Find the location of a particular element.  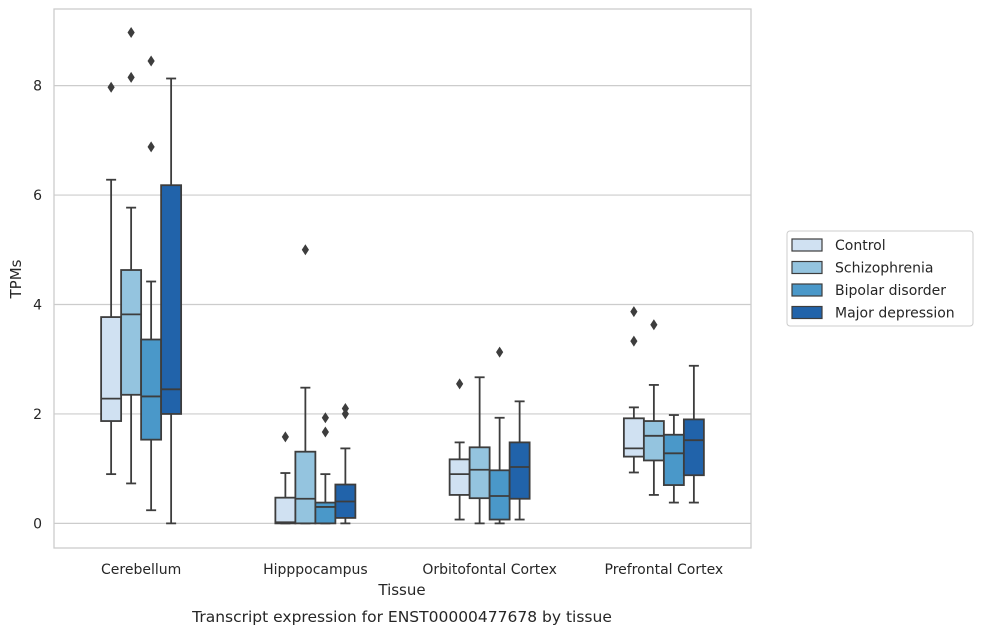

y-axis-label: TPMs is located at coordinates (16, 279).